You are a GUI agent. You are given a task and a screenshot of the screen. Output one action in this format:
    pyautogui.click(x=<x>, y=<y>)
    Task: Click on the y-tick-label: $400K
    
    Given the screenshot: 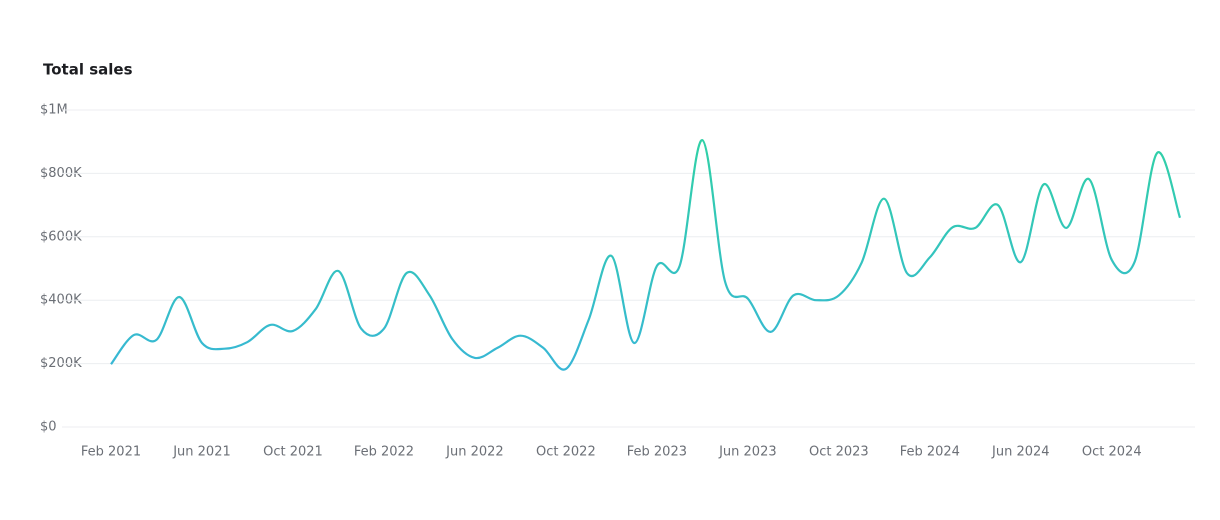 What is the action you would take?
    pyautogui.click(x=61, y=300)
    